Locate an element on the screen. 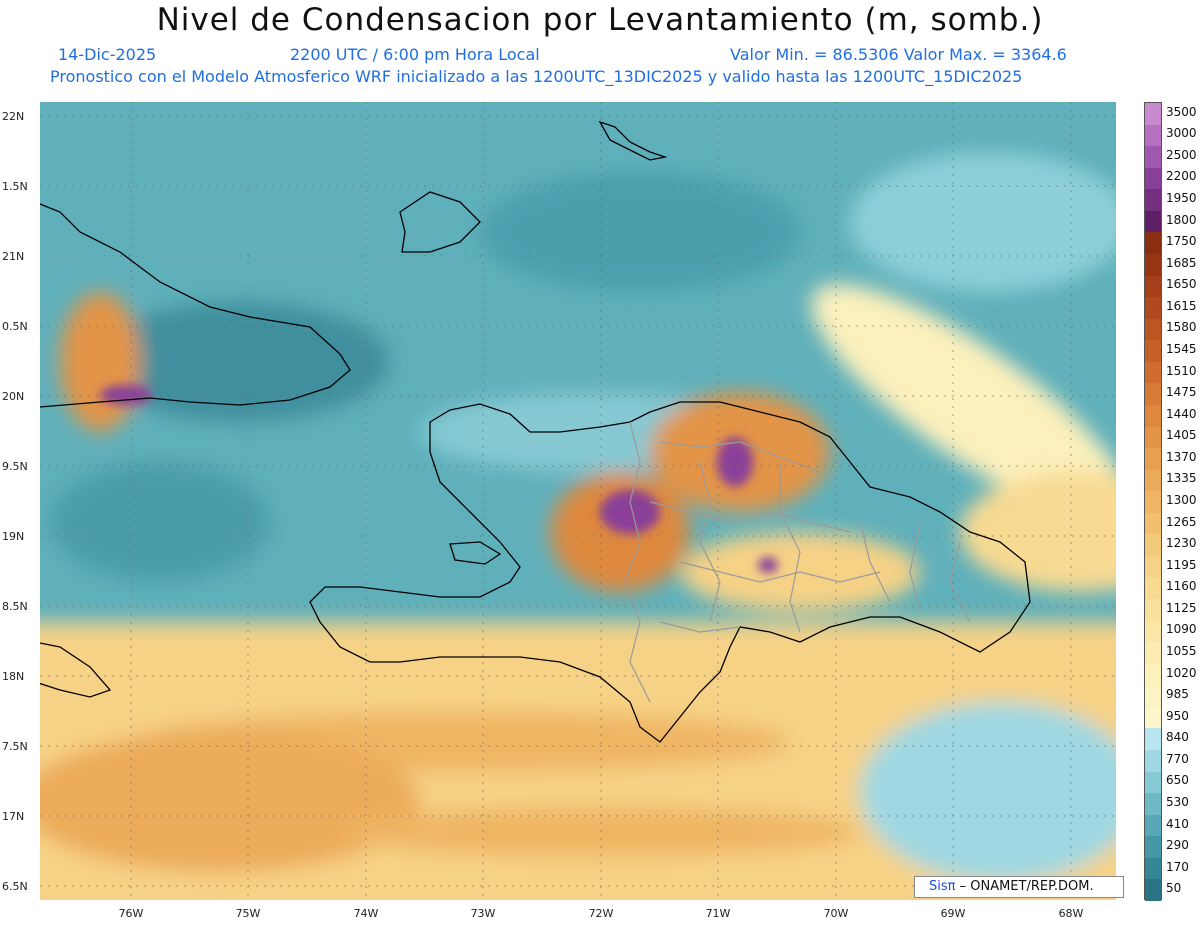 The image size is (1200, 927). lat-label: 1.5N is located at coordinates (15, 186).